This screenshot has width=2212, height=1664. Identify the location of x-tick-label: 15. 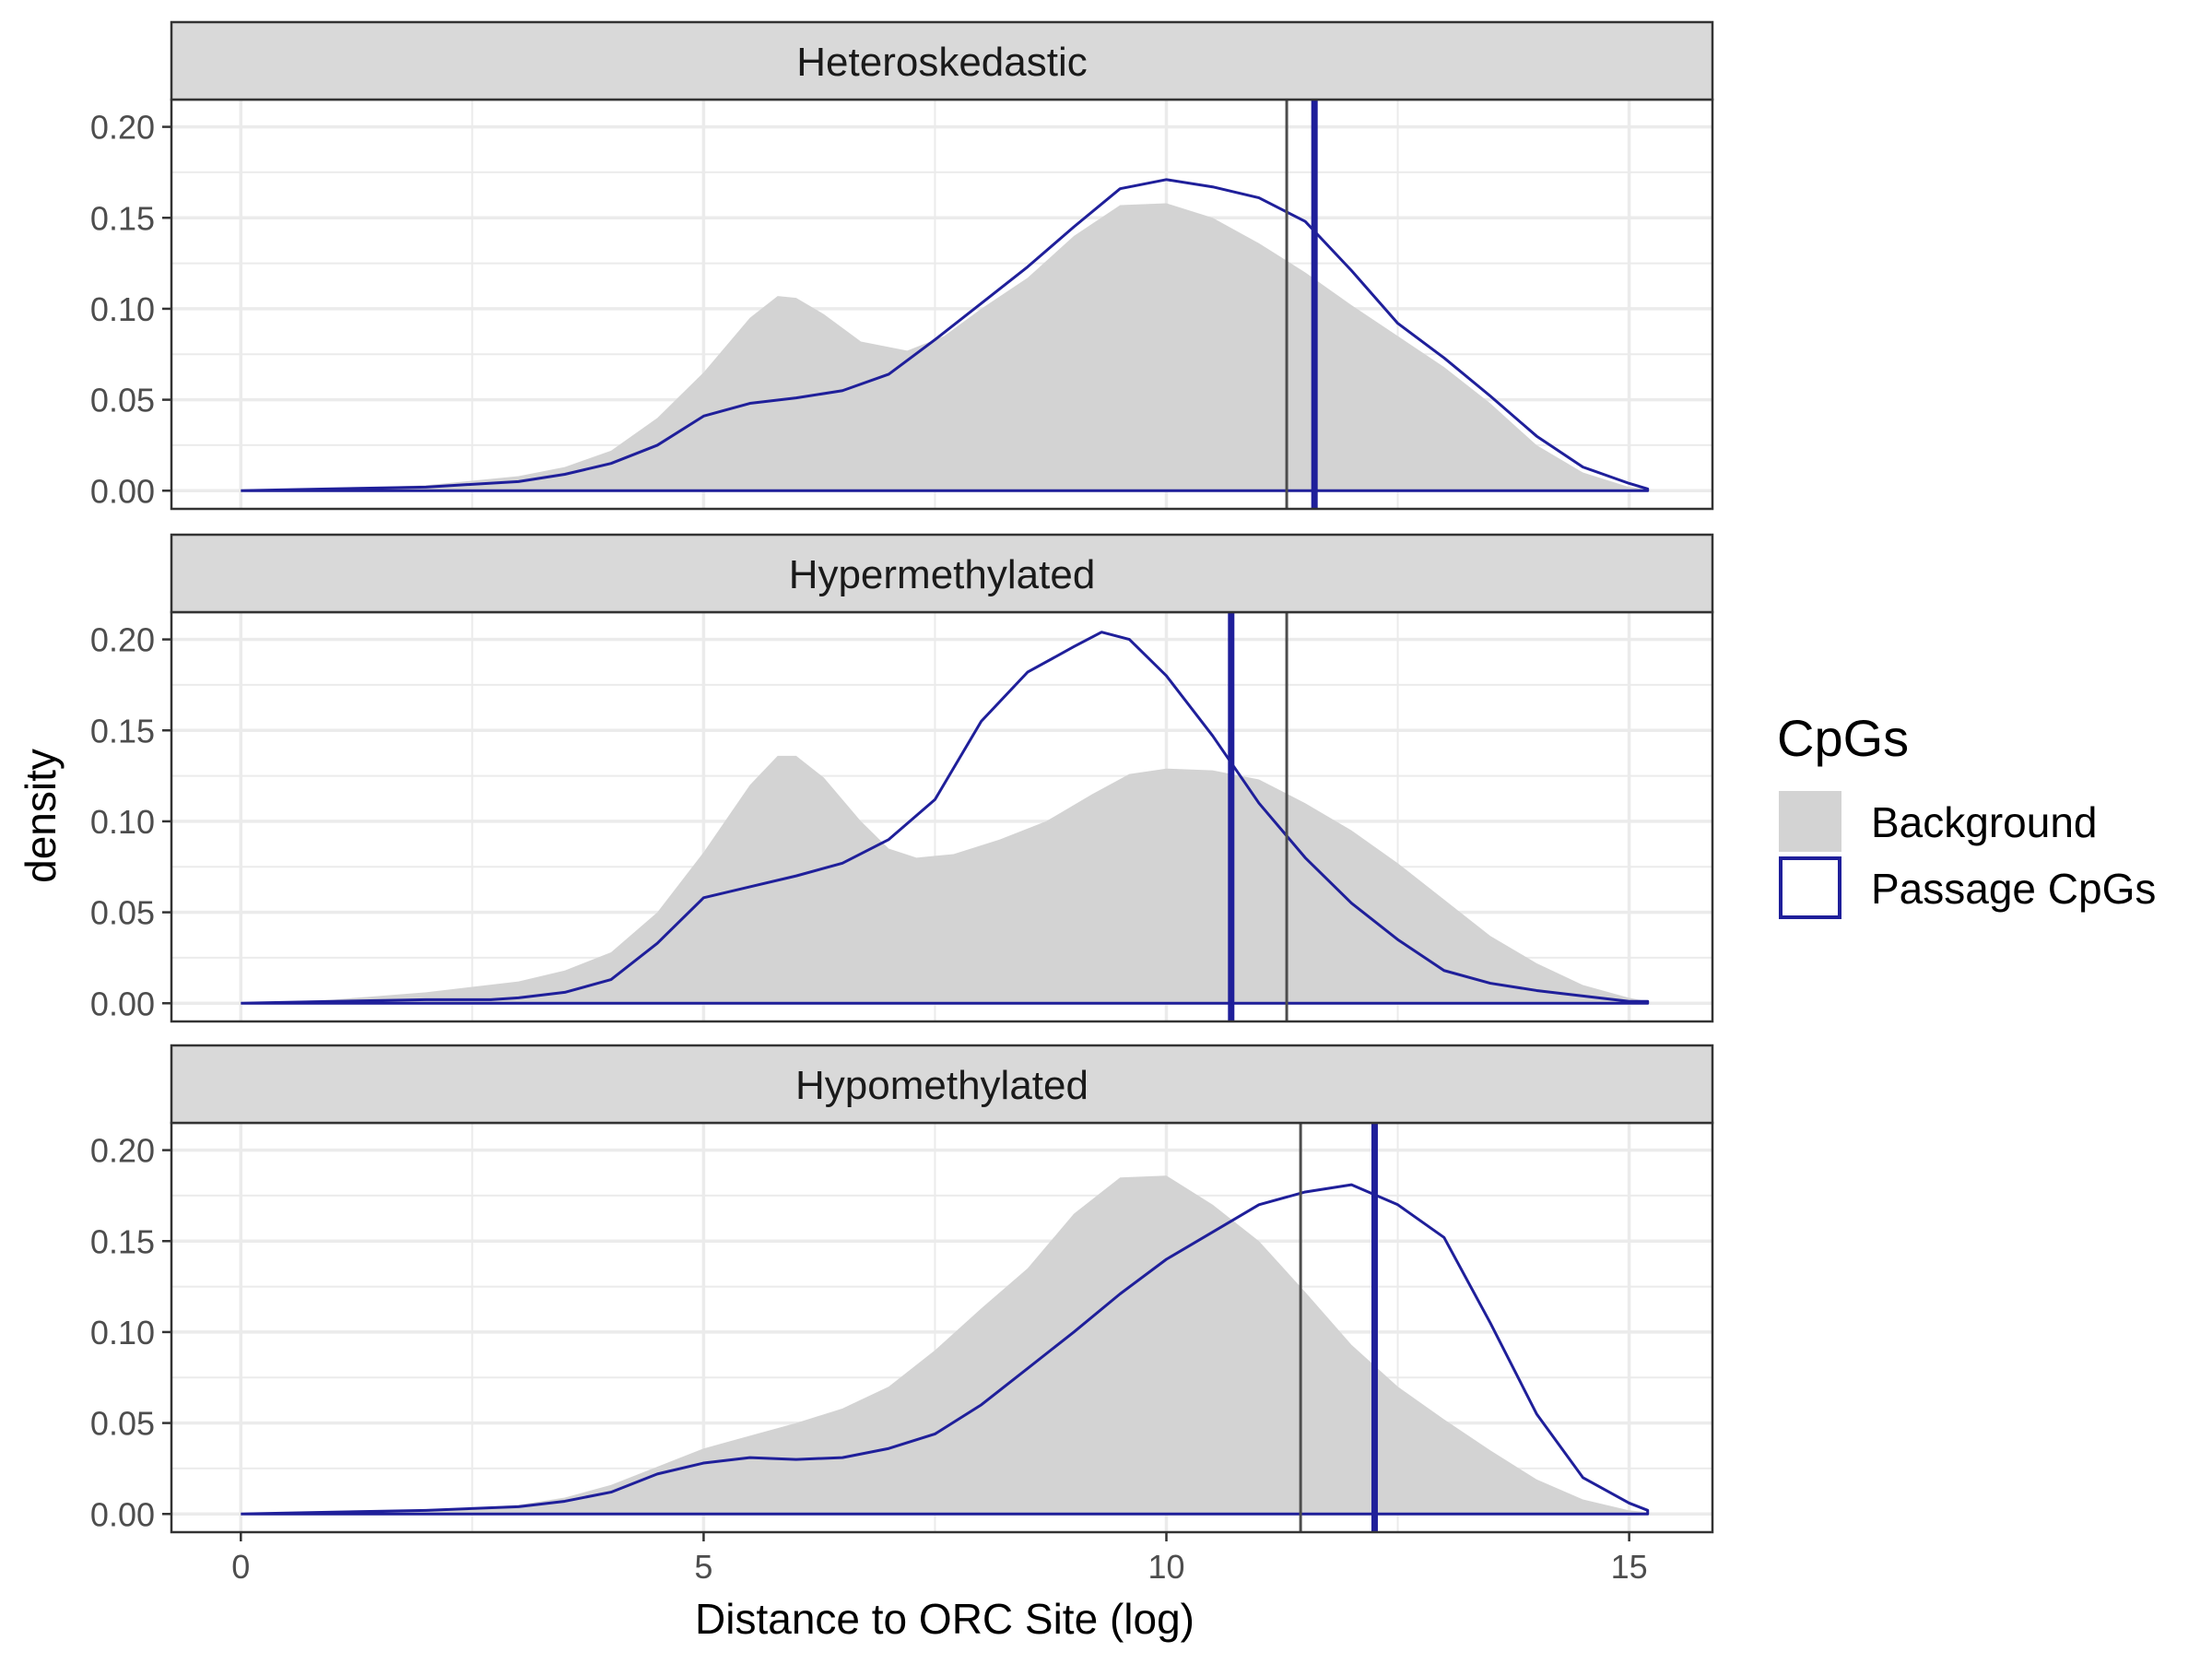
(1629, 1567).